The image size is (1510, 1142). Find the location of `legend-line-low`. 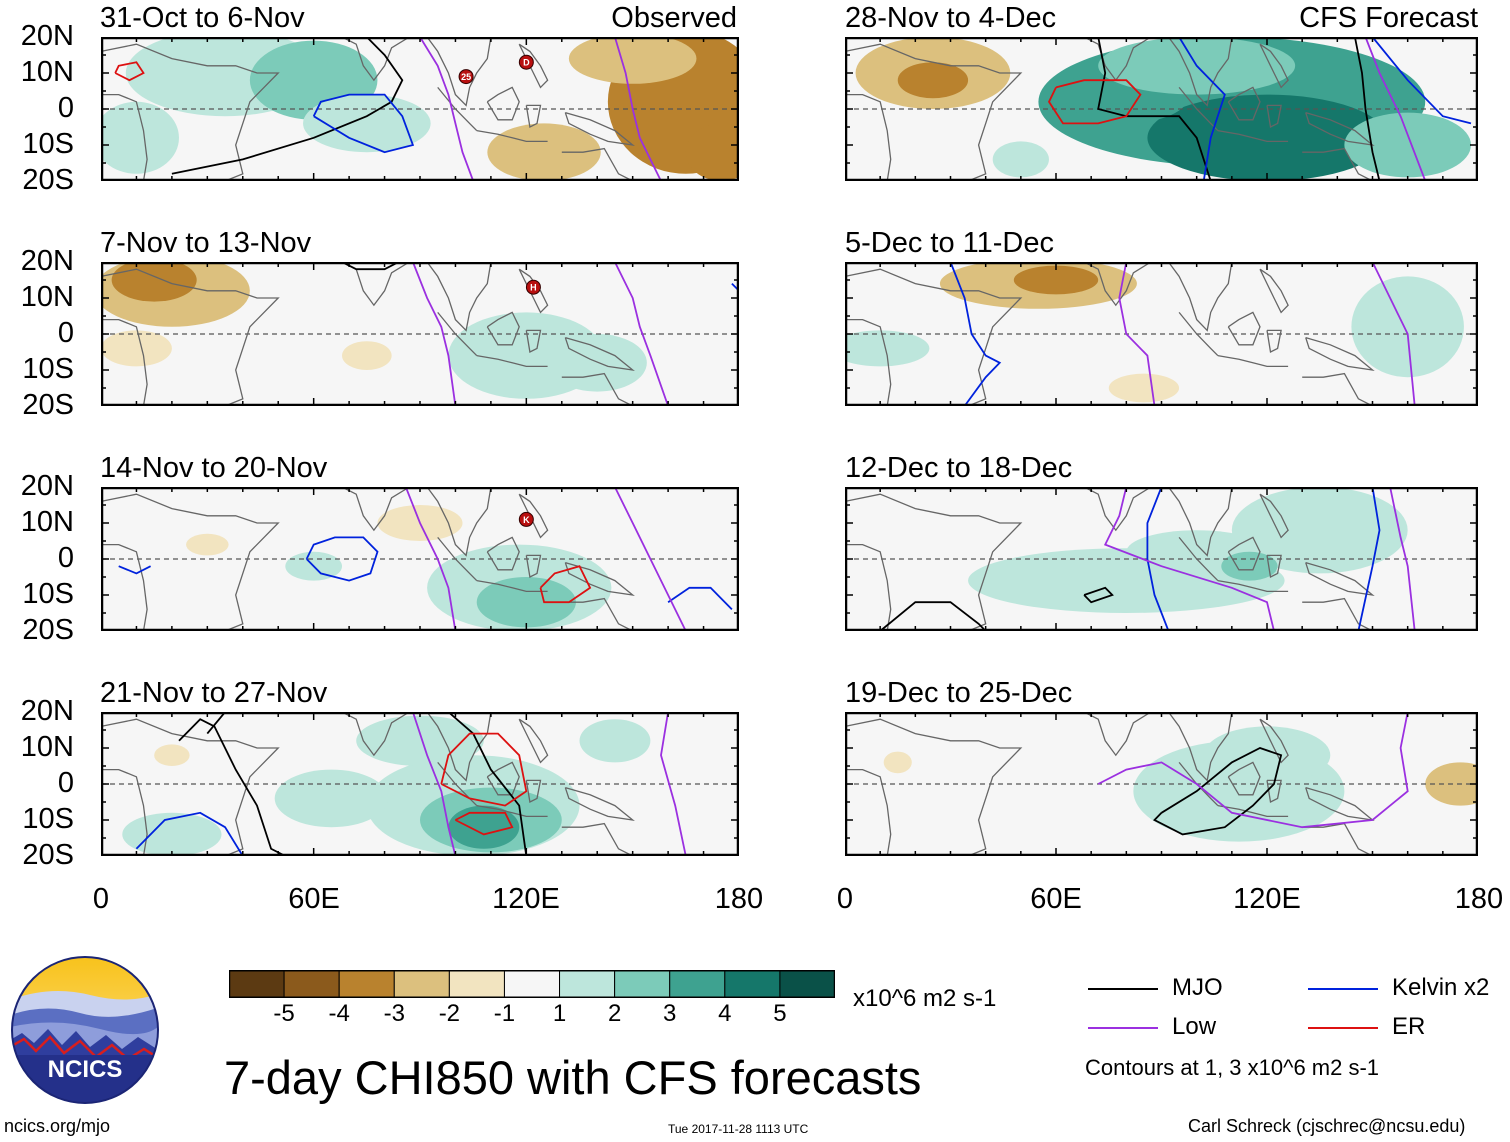

legend-line-low is located at coordinates (1123, 1028).